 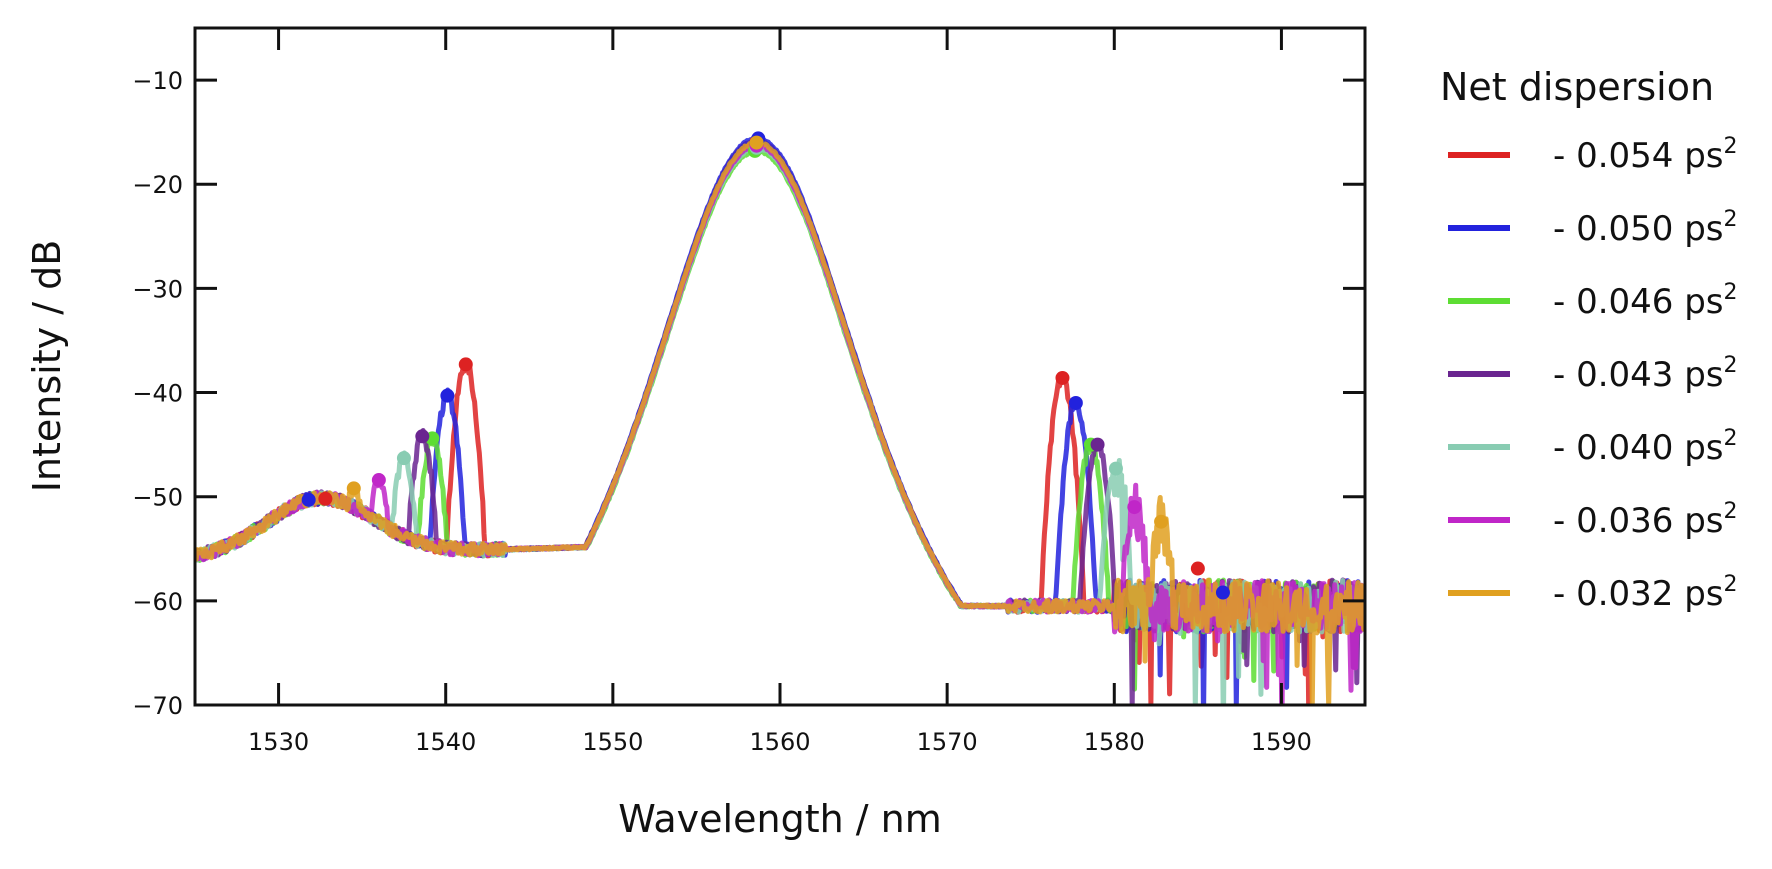 I want to click on y-tick-label: −40, so click(x=157, y=394).